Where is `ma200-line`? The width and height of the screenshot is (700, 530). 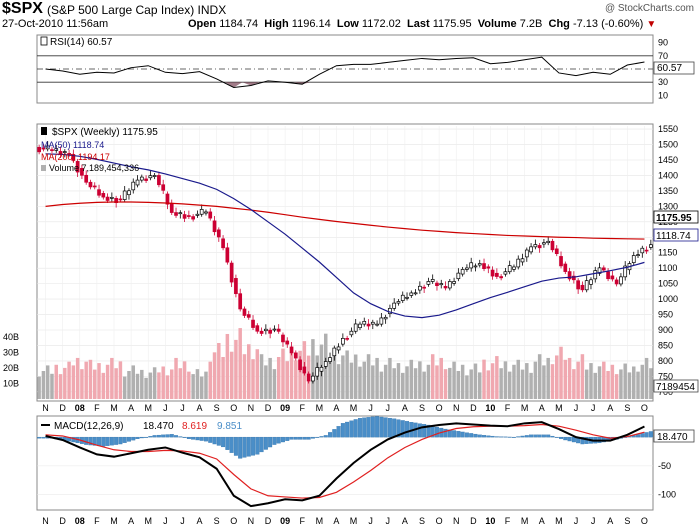 ma200-line is located at coordinates (345, 220).